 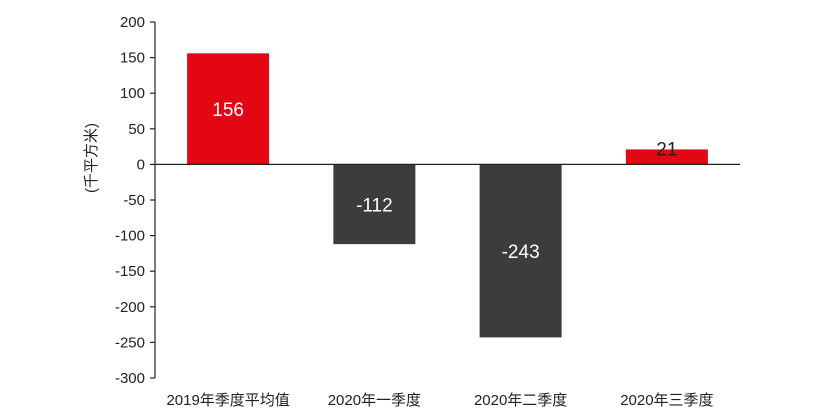 What do you see at coordinates (141, 164) in the screenshot?
I see `y-tick-label: 0` at bounding box center [141, 164].